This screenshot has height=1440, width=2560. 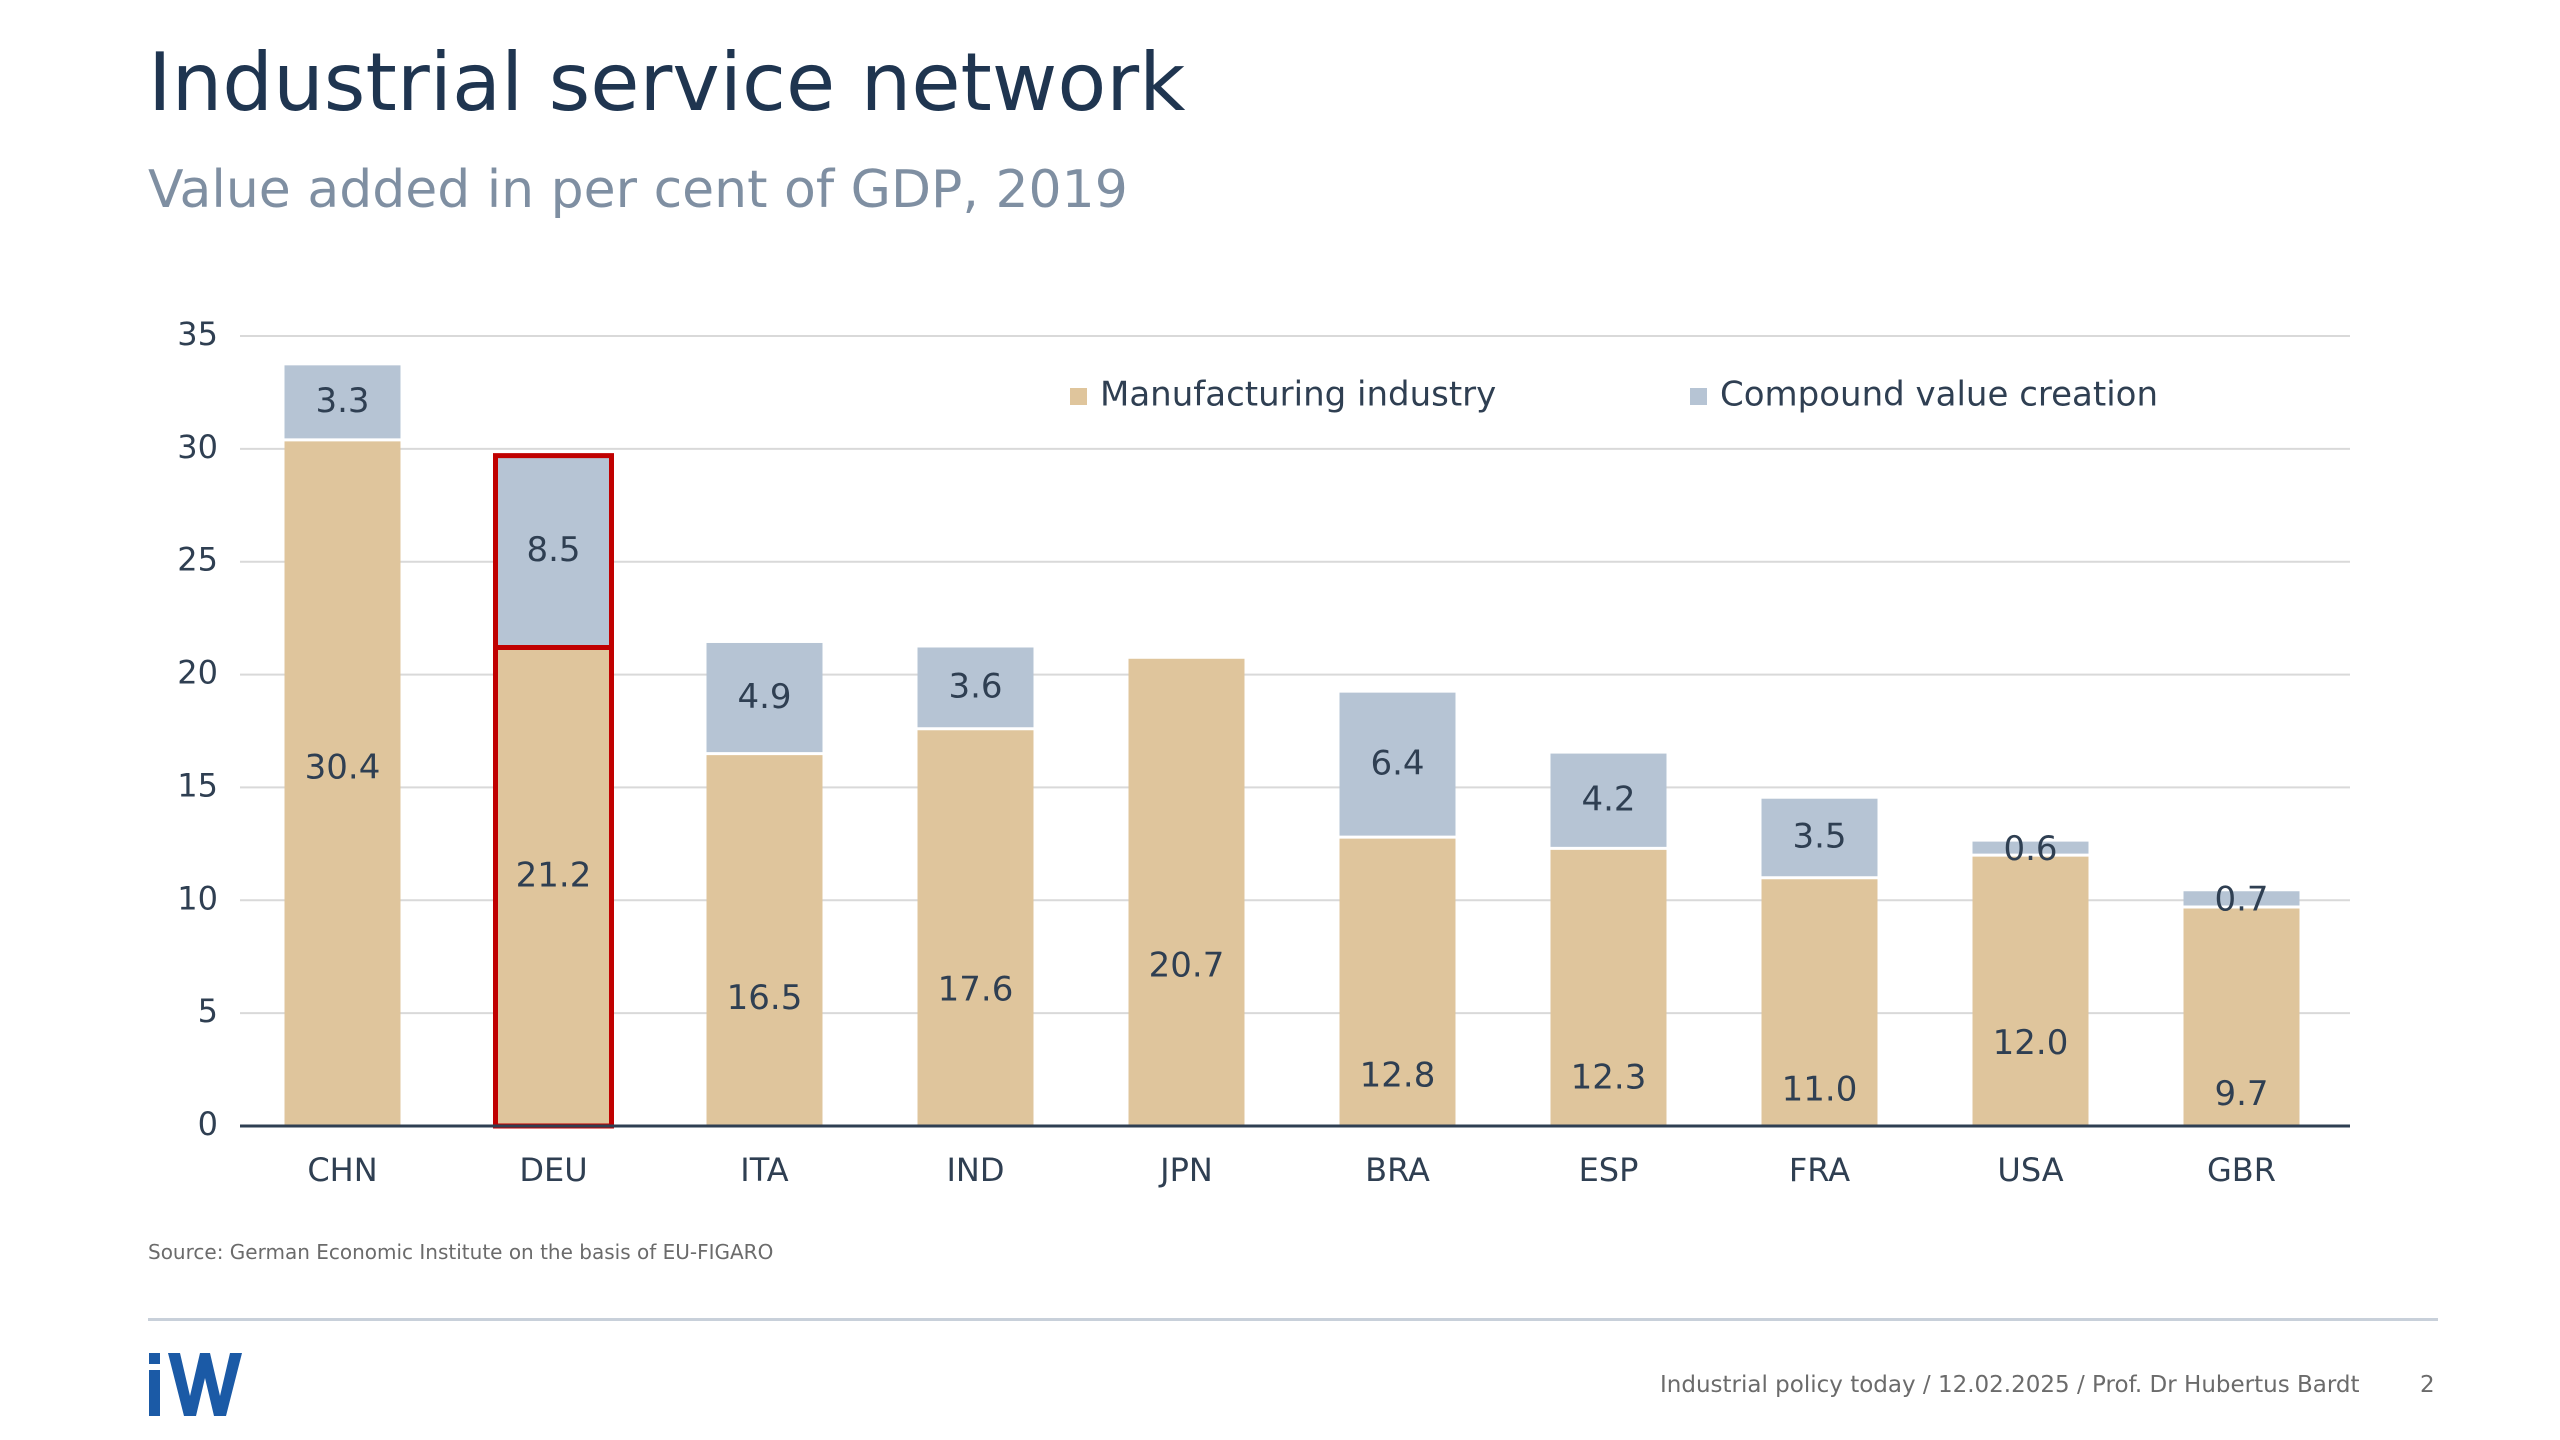 I want to click on y-tick-label: 0, so click(x=208, y=1124).